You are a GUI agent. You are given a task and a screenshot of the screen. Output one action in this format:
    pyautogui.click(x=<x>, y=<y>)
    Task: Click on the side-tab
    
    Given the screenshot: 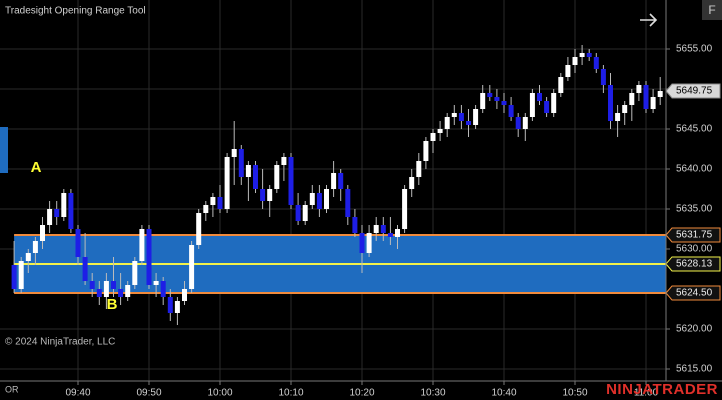 What is the action you would take?
    pyautogui.click(x=4, y=150)
    